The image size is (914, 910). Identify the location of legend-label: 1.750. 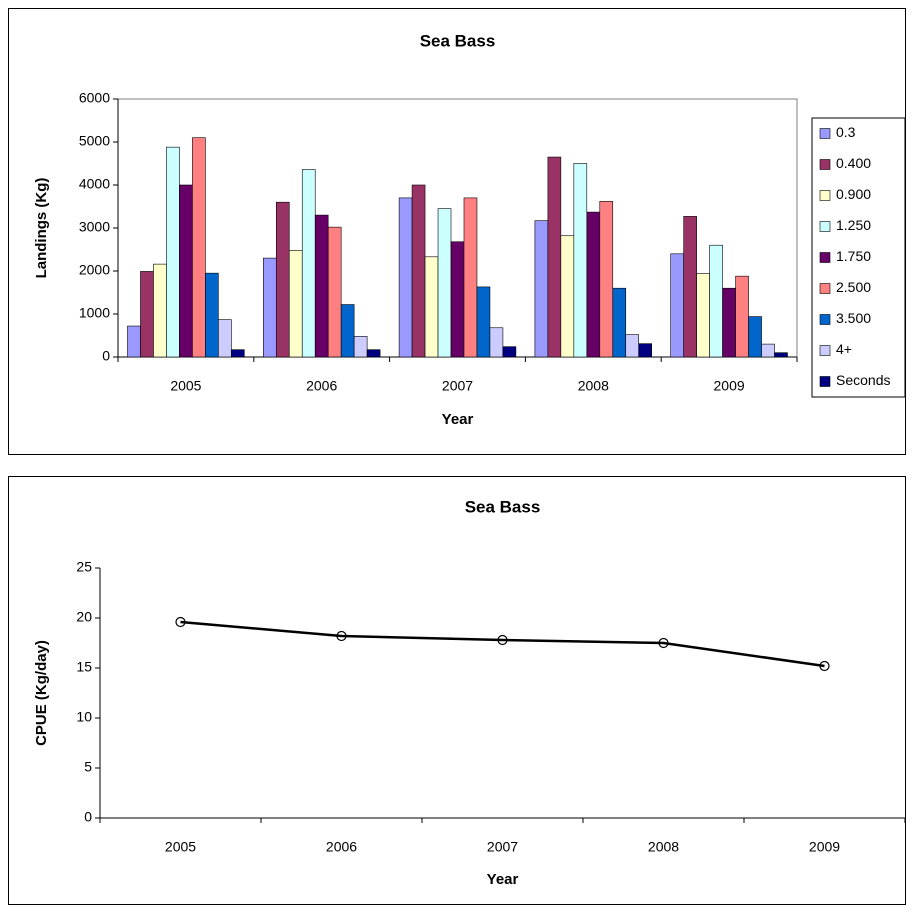
(853, 256).